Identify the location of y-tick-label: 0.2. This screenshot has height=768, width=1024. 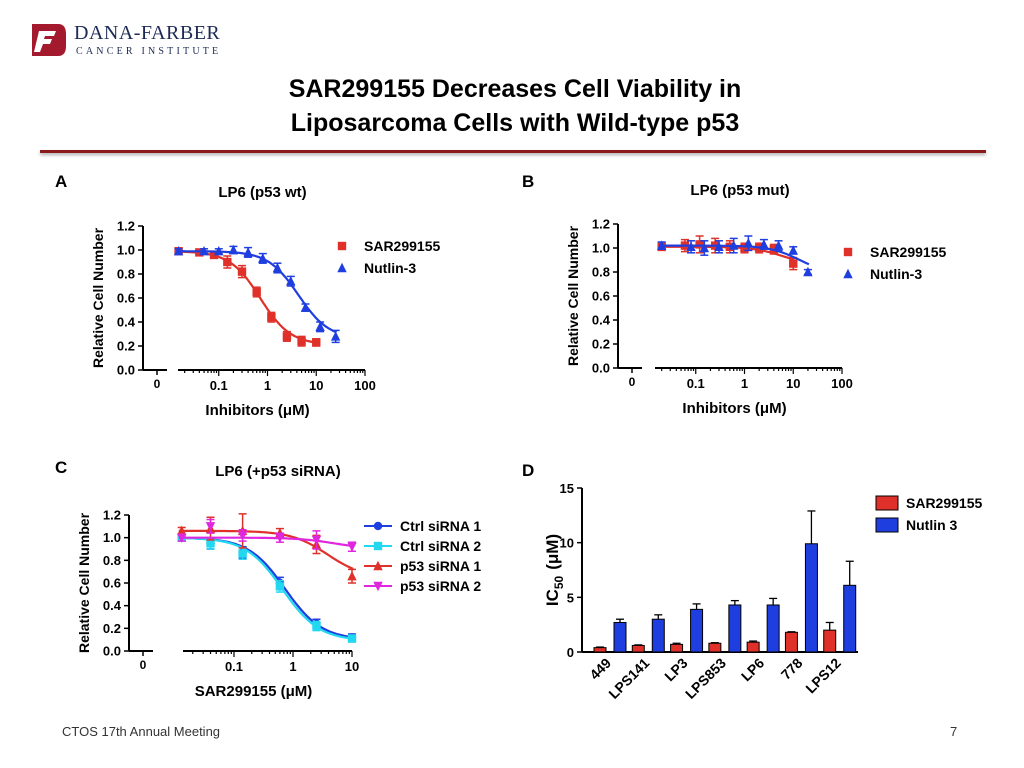
(601, 344).